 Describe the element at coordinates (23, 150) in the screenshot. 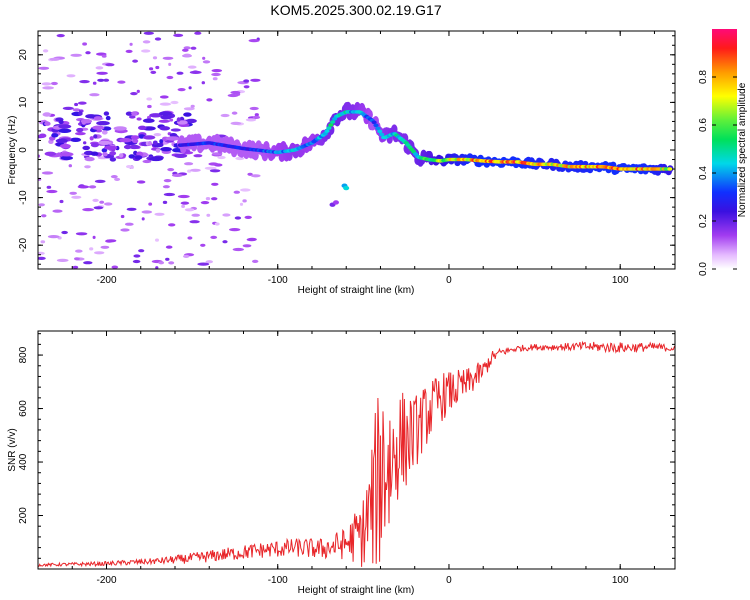

I see `y-tick-label: 0` at that location.